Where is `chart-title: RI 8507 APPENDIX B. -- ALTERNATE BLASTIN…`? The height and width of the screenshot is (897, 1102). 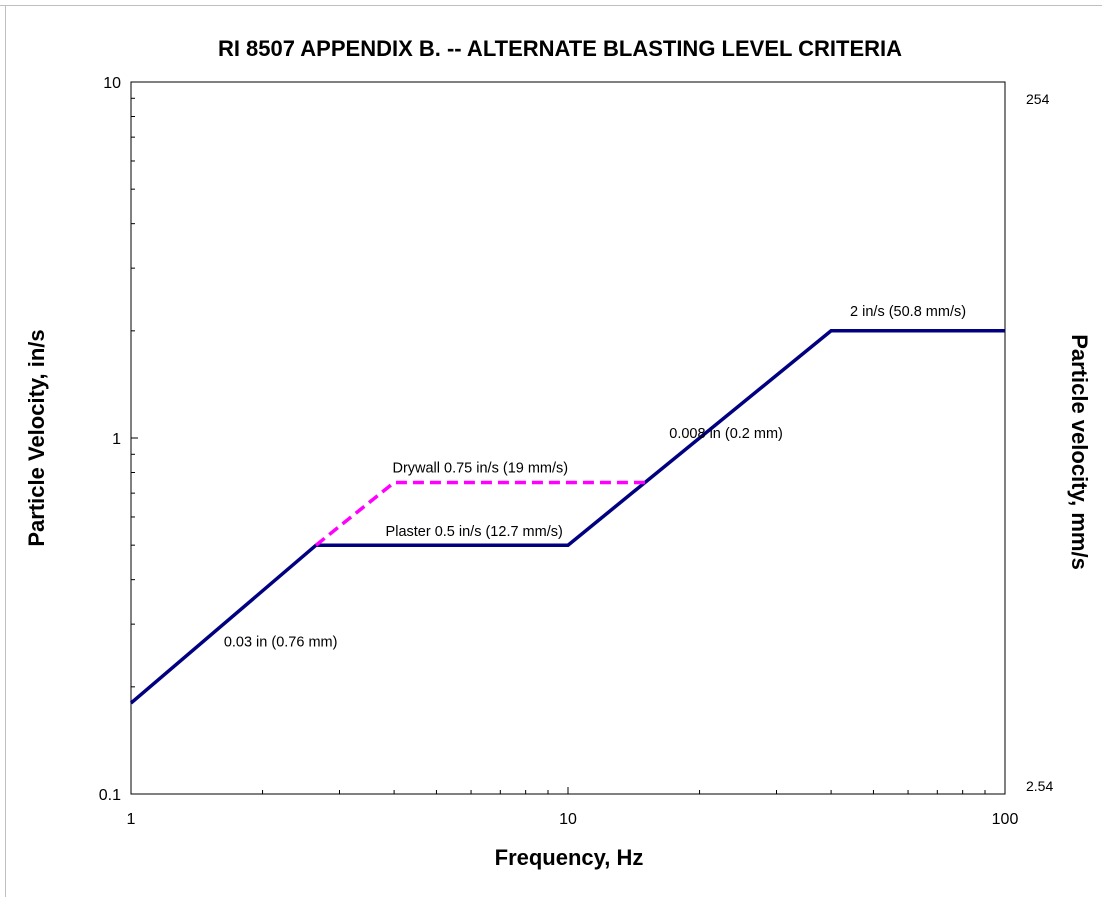 chart-title: RI 8507 APPENDIX B. -- ALTERNATE BLASTIN… is located at coordinates (560, 48).